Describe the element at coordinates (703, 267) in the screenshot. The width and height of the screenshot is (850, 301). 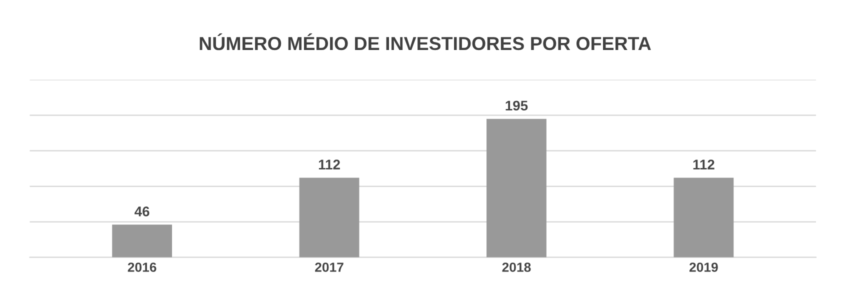
I see `x-tick-label: 2019` at that location.